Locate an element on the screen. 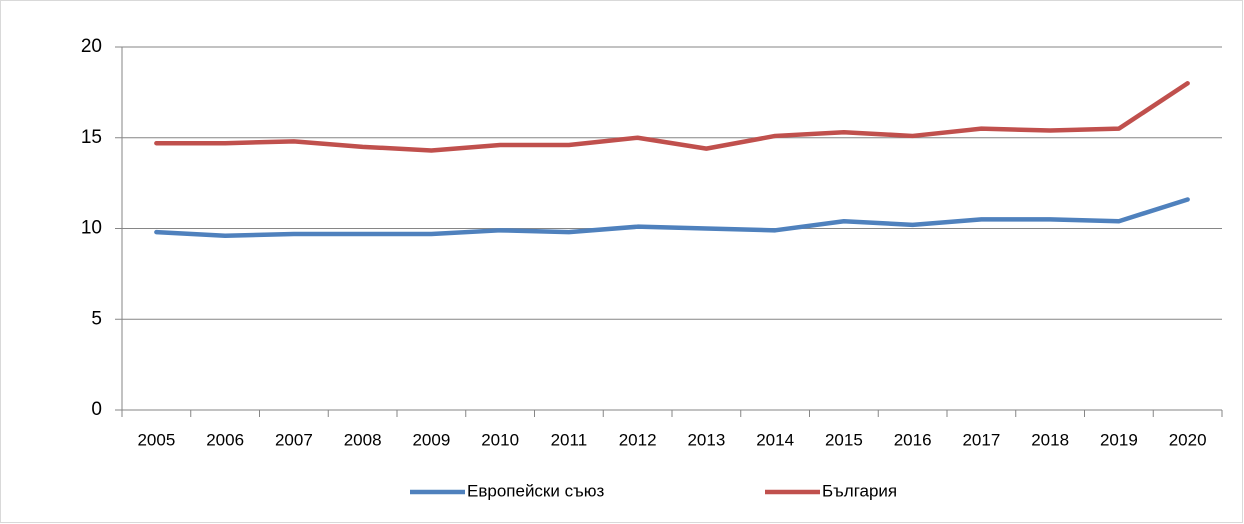 The width and height of the screenshot is (1244, 524). x-tick-label: 2013 is located at coordinates (706, 439).